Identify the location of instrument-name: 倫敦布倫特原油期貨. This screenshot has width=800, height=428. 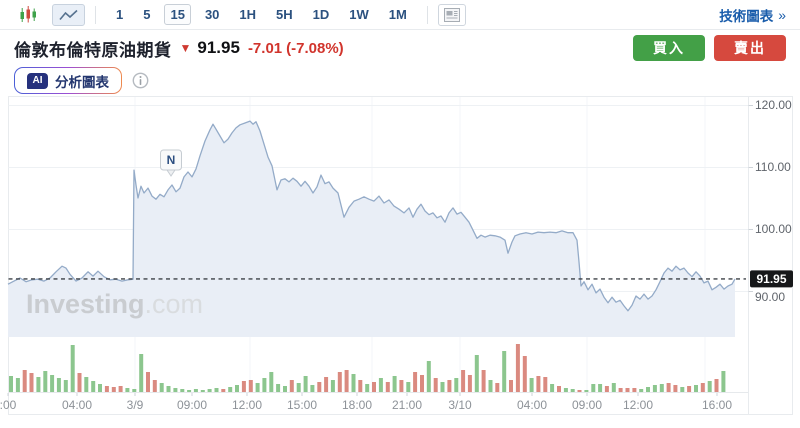
(93, 50).